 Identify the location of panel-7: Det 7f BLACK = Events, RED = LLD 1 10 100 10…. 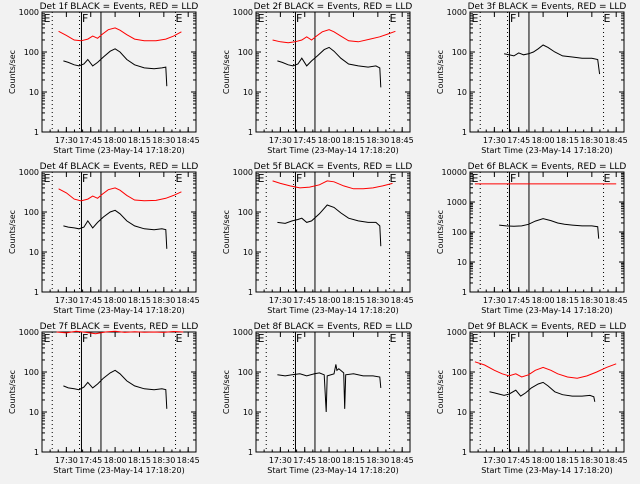
(104, 398).